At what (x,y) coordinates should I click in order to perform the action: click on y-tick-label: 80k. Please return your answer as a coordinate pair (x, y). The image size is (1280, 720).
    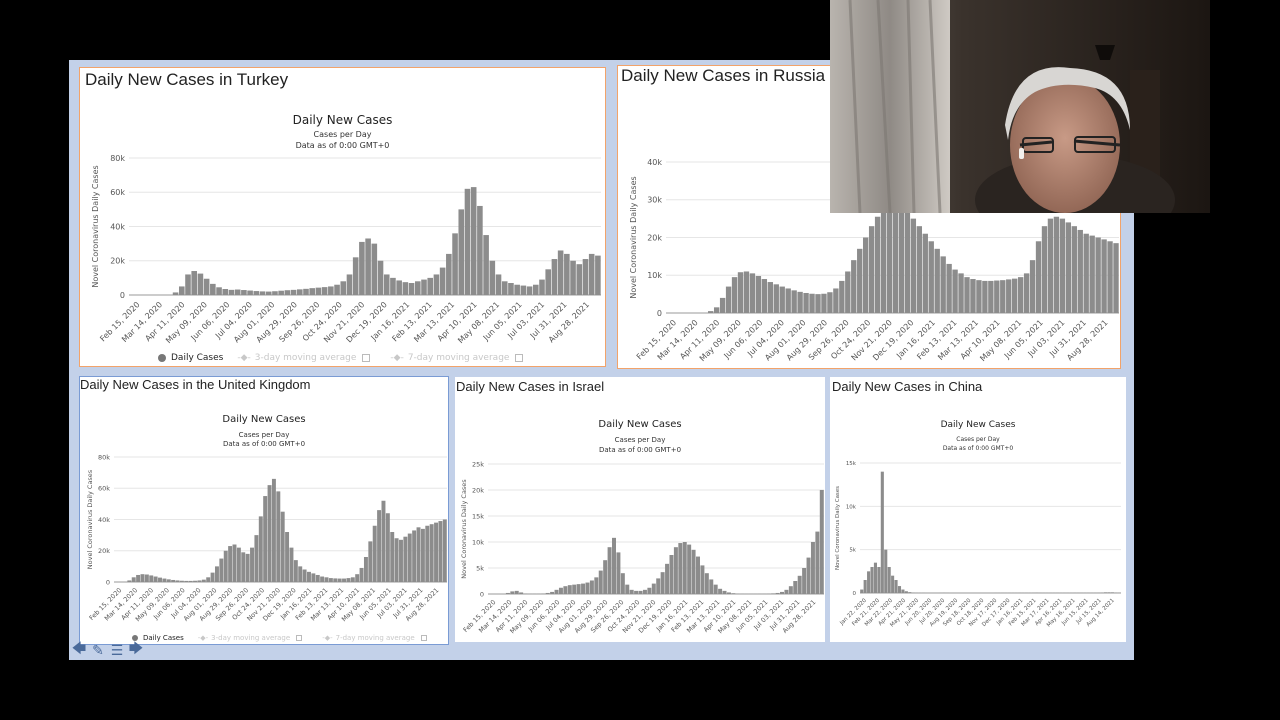
    Looking at the image, I should click on (117, 158).